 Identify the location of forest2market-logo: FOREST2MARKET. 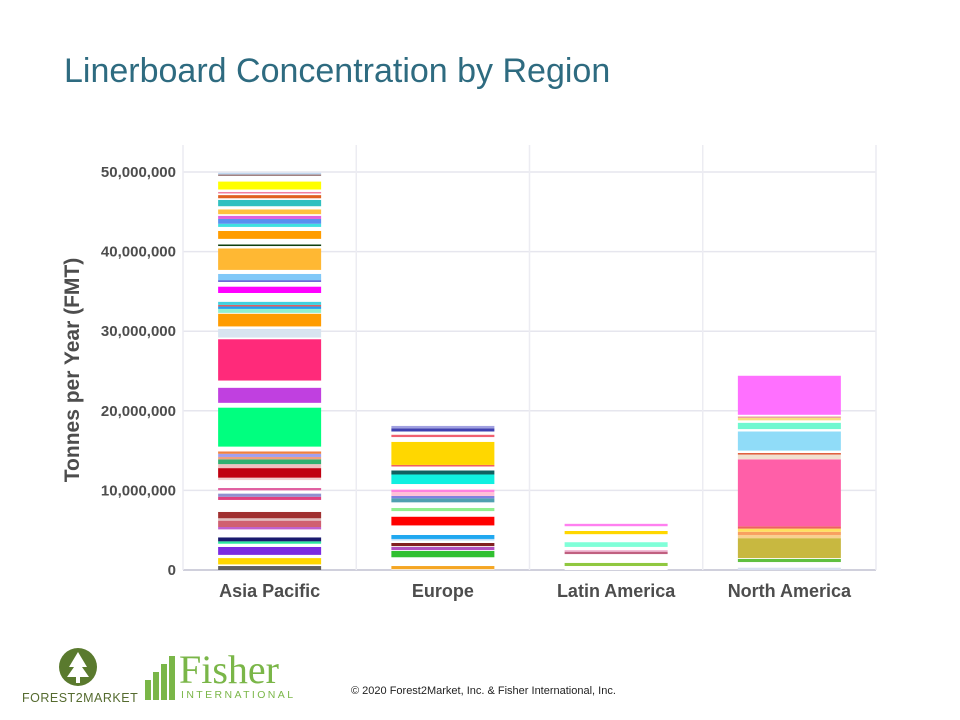
(80, 676).